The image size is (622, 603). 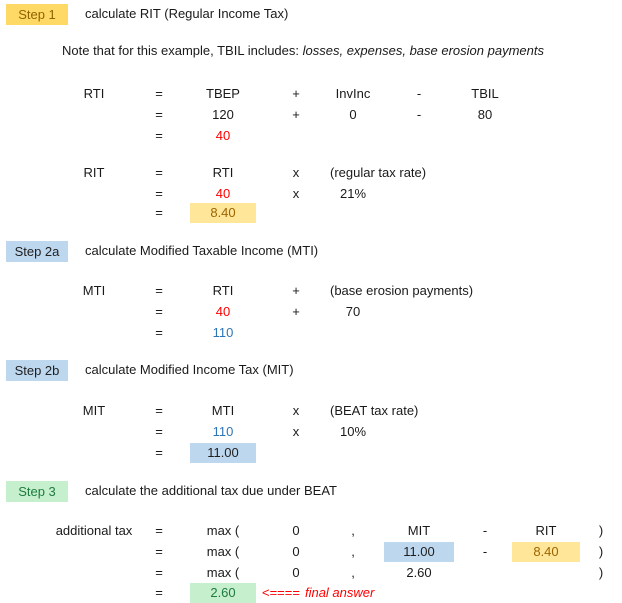 I want to click on beat-tax-rate-desc: (BEAT tax rate), so click(x=374, y=410).